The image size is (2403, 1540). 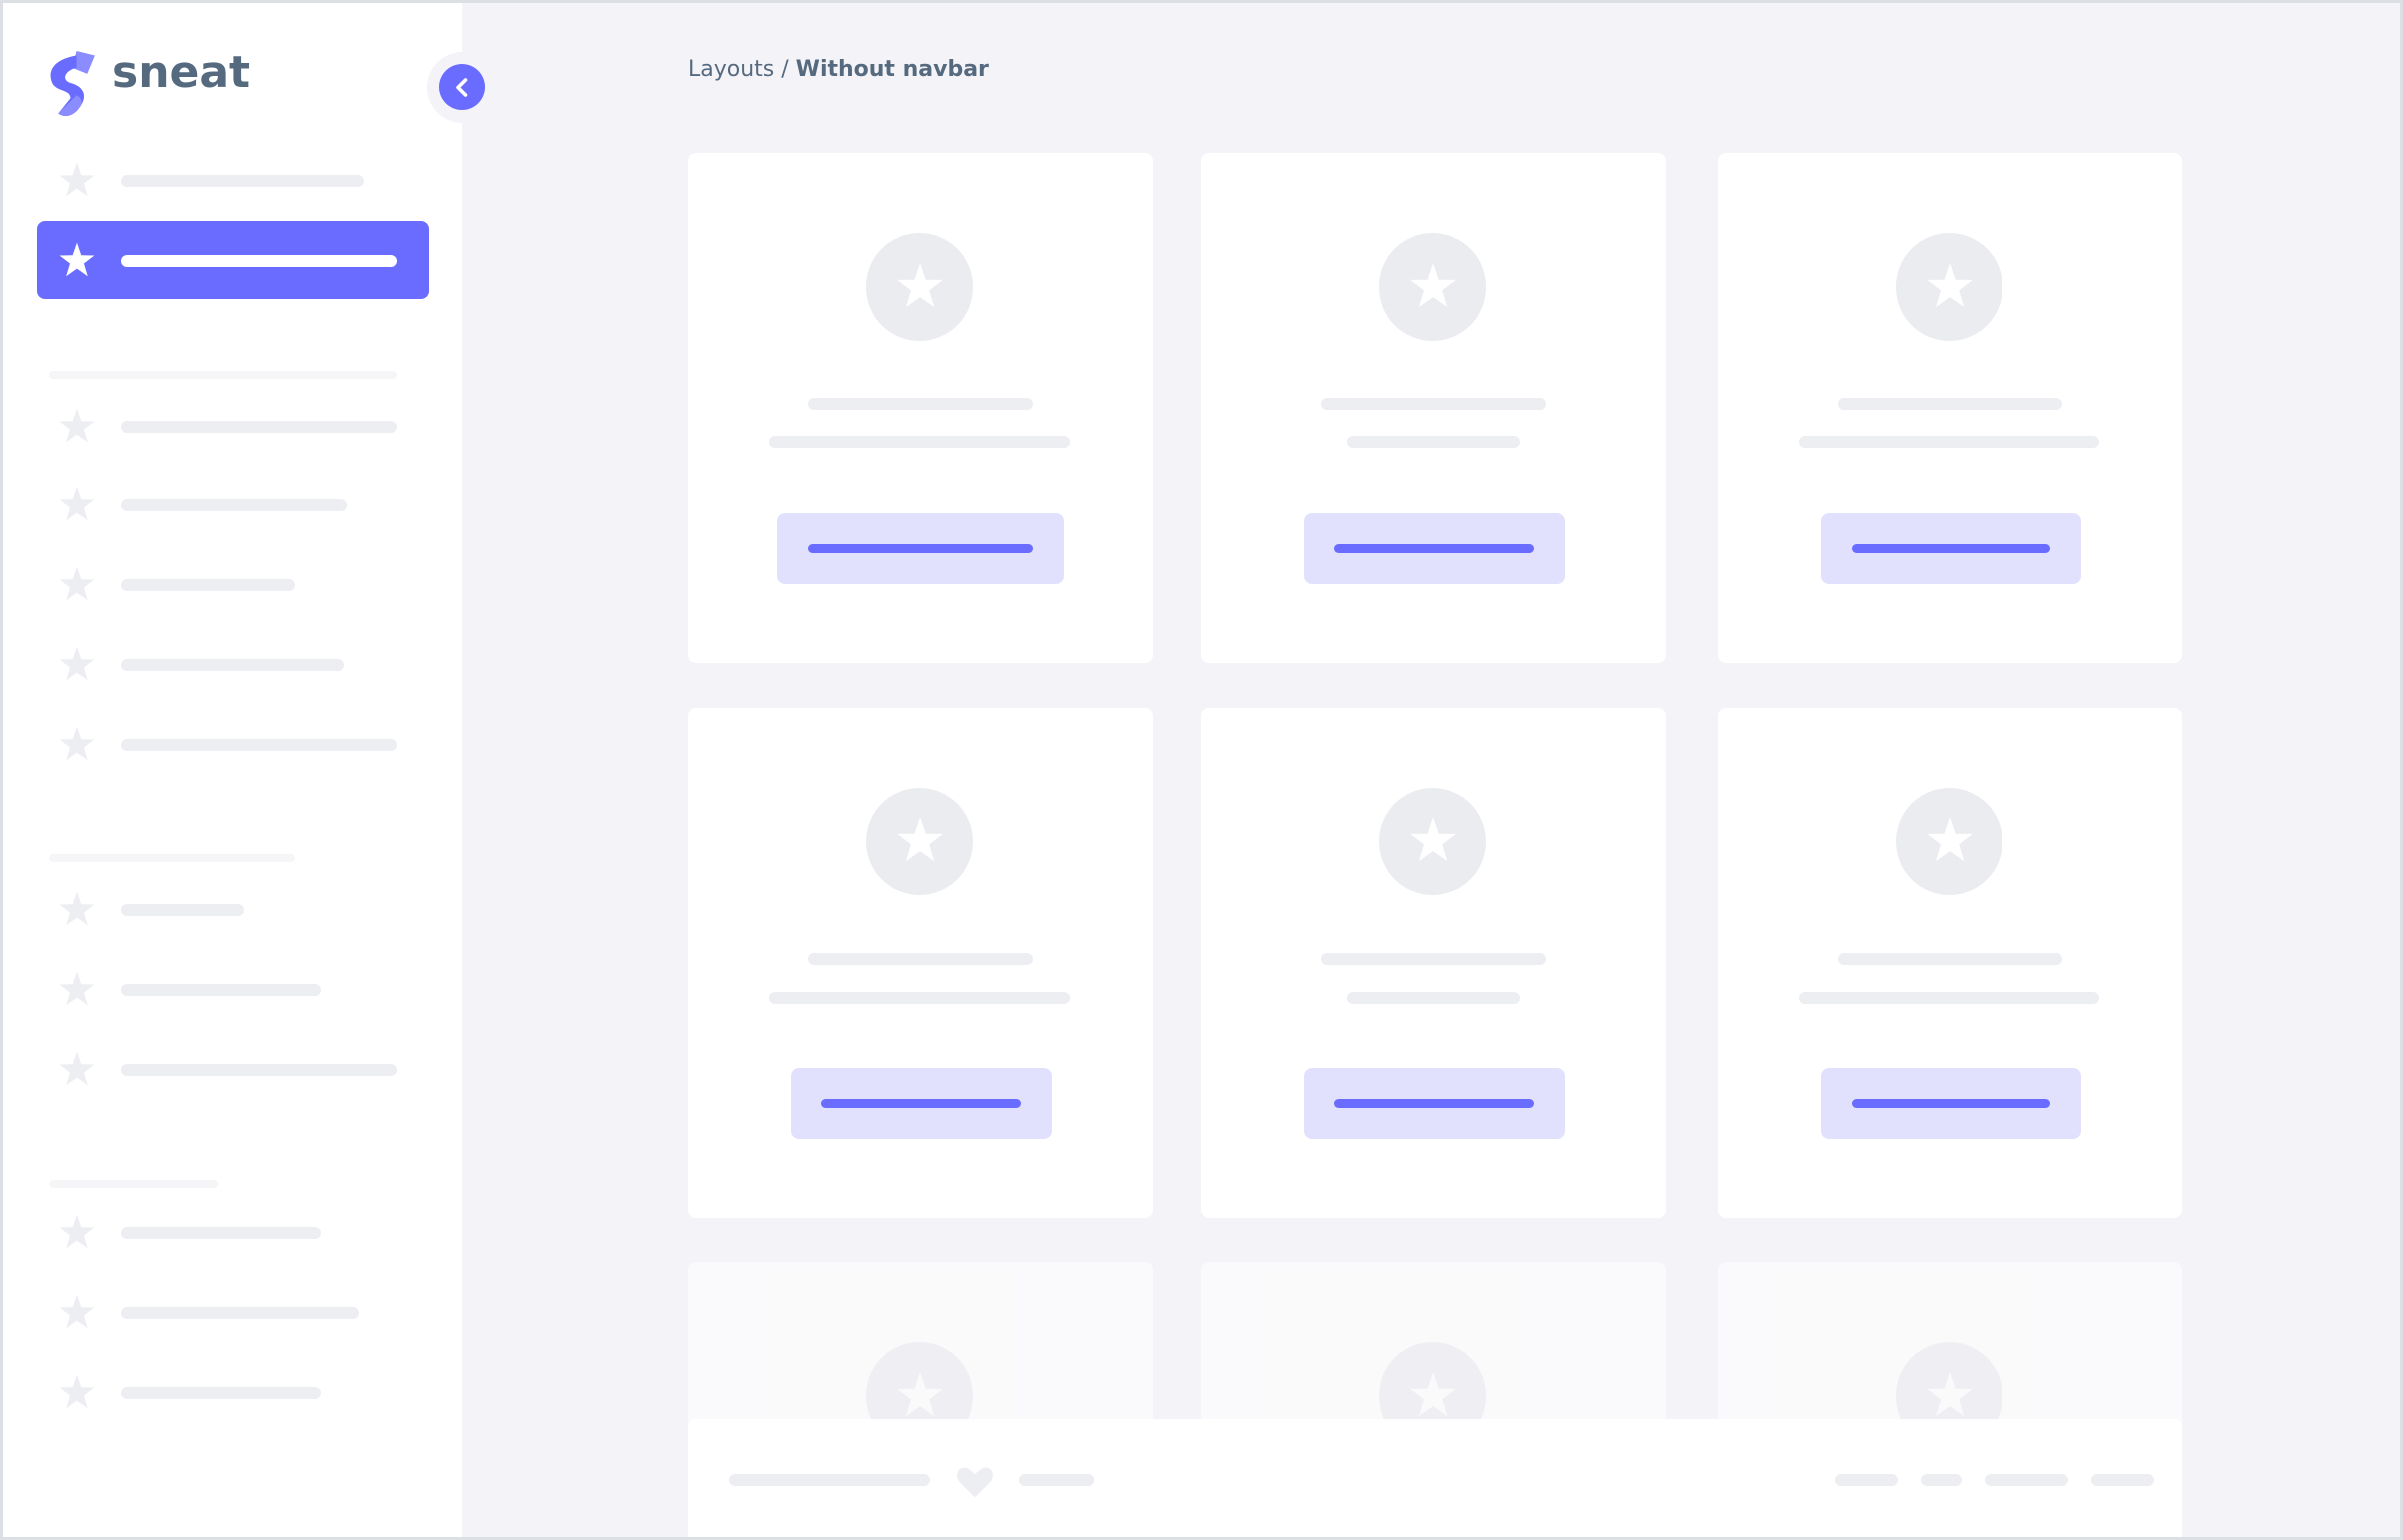 I want to click on brand-name: sneat, so click(x=181, y=72).